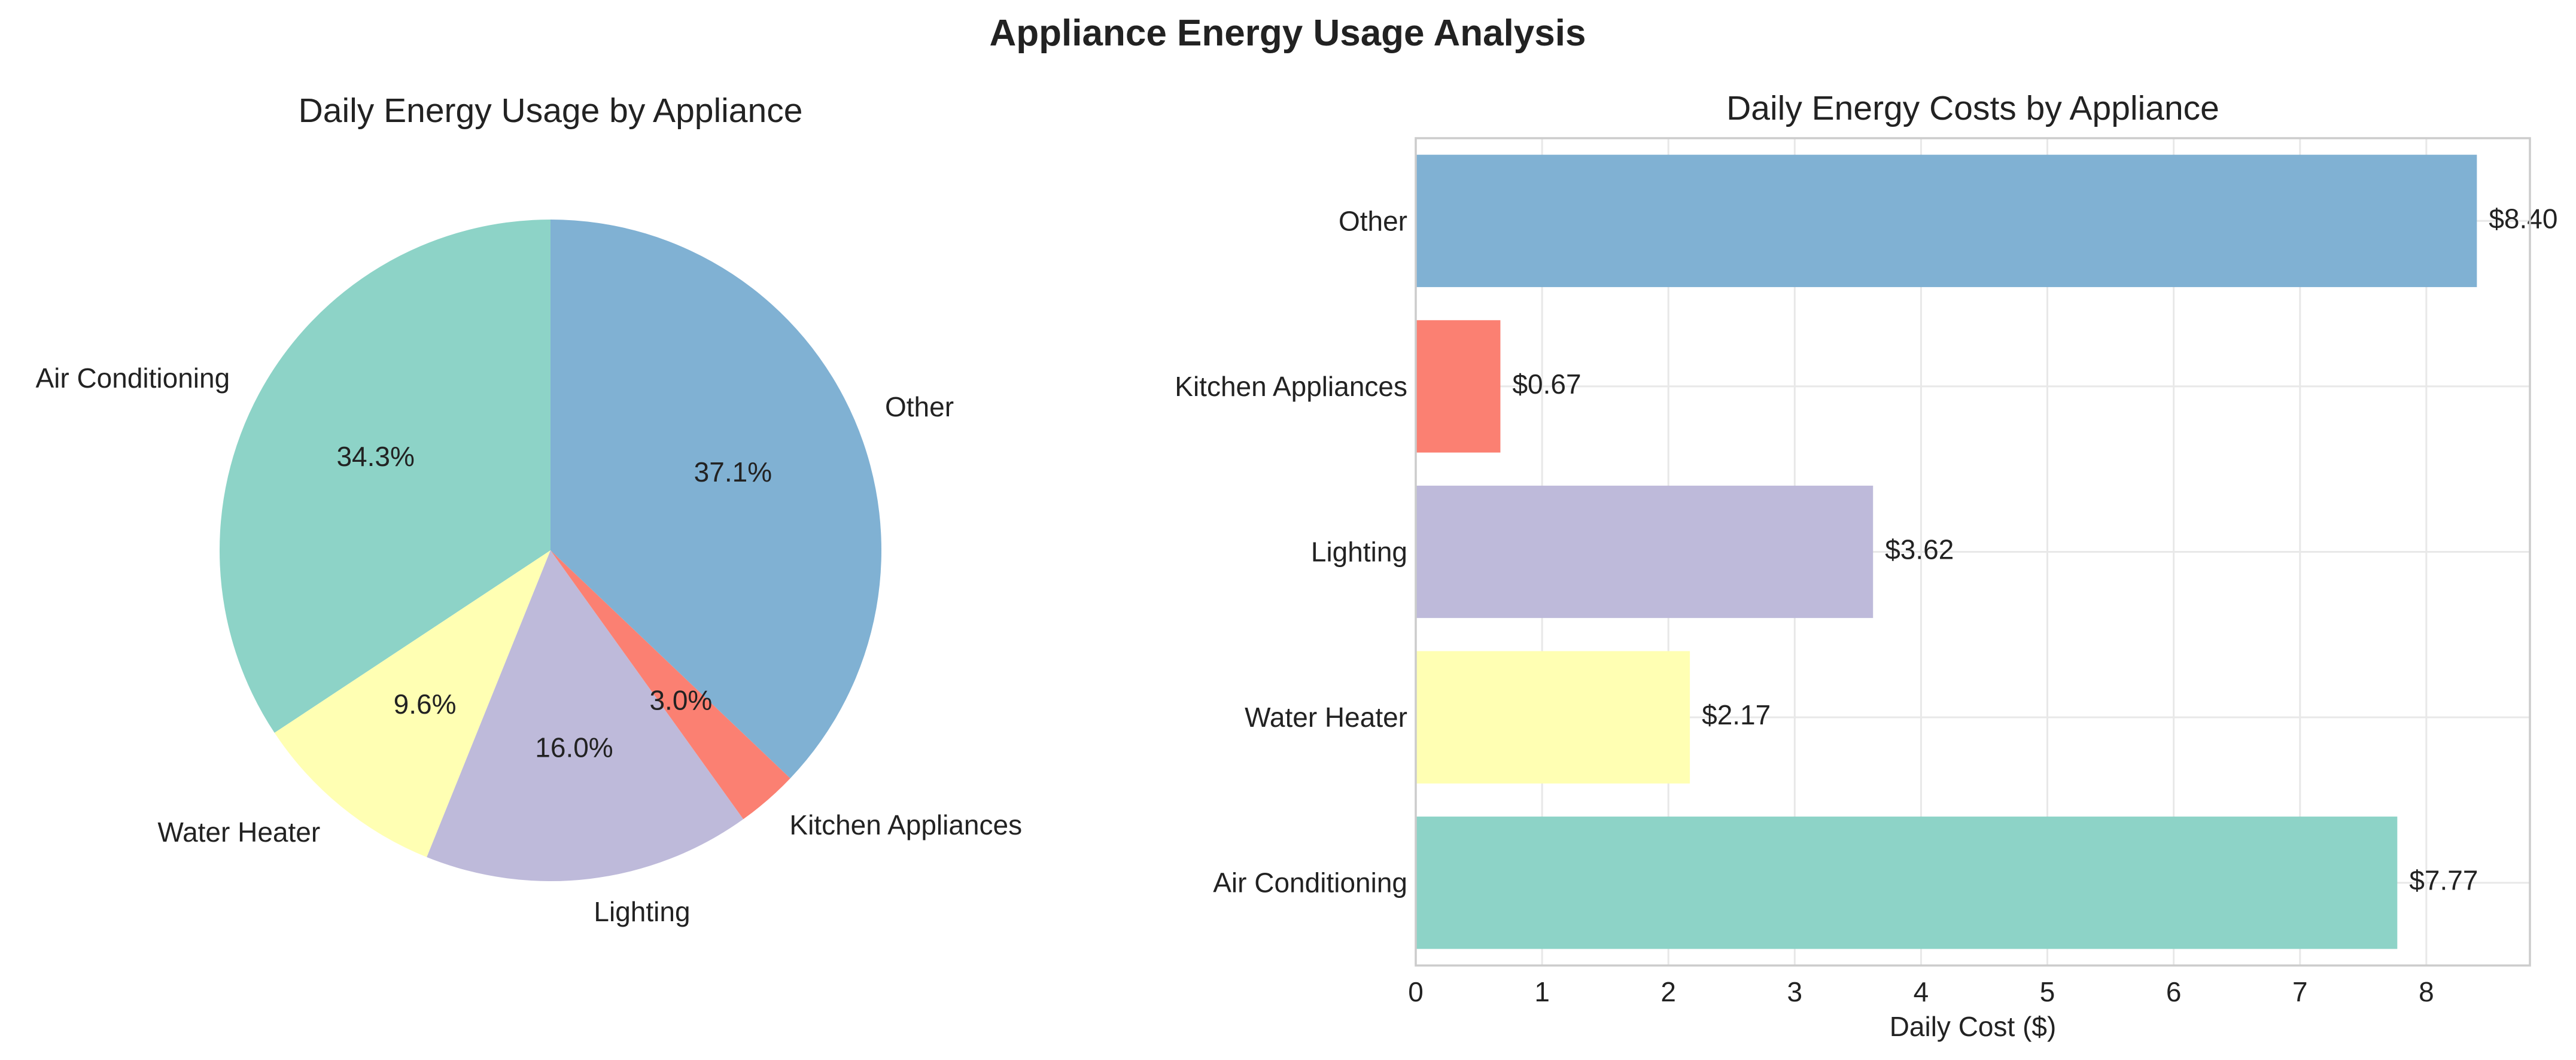 Image resolution: width=2576 pixels, height=1060 pixels. What do you see at coordinates (1921, 991) in the screenshot?
I see `x-tick-label: 4` at bounding box center [1921, 991].